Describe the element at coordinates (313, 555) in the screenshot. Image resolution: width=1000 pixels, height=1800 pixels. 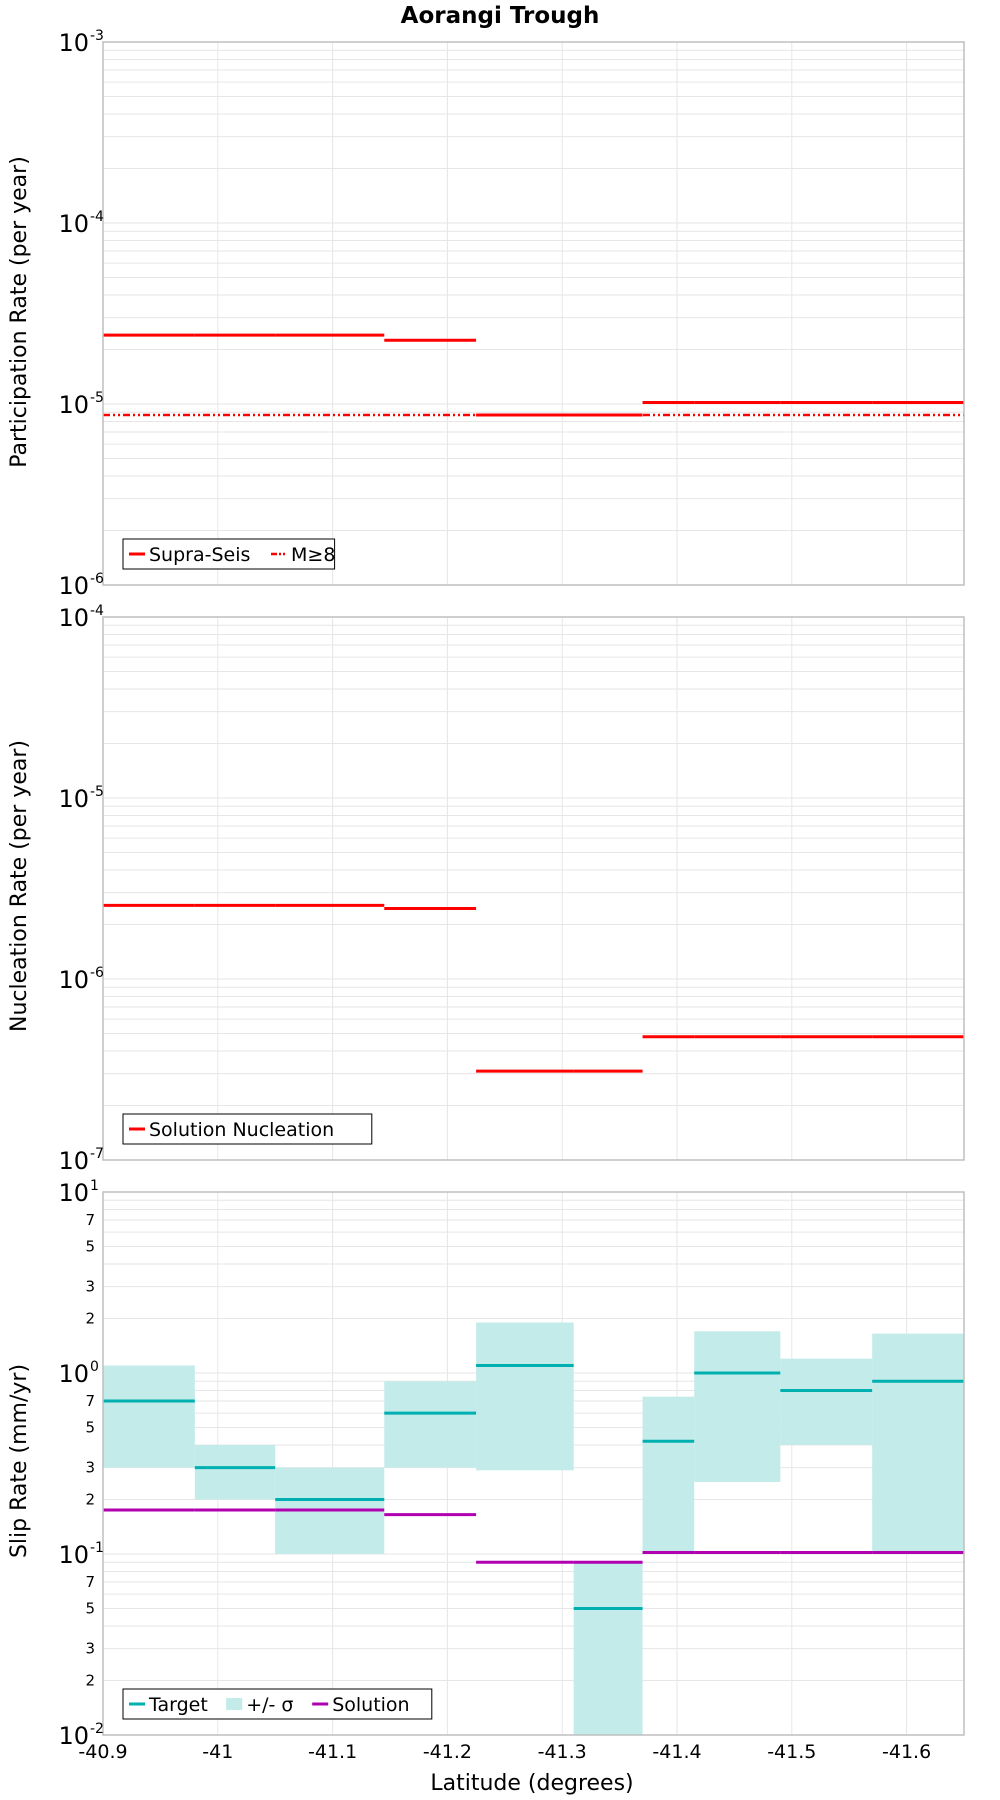
I see `legend-label: M≥8` at that location.